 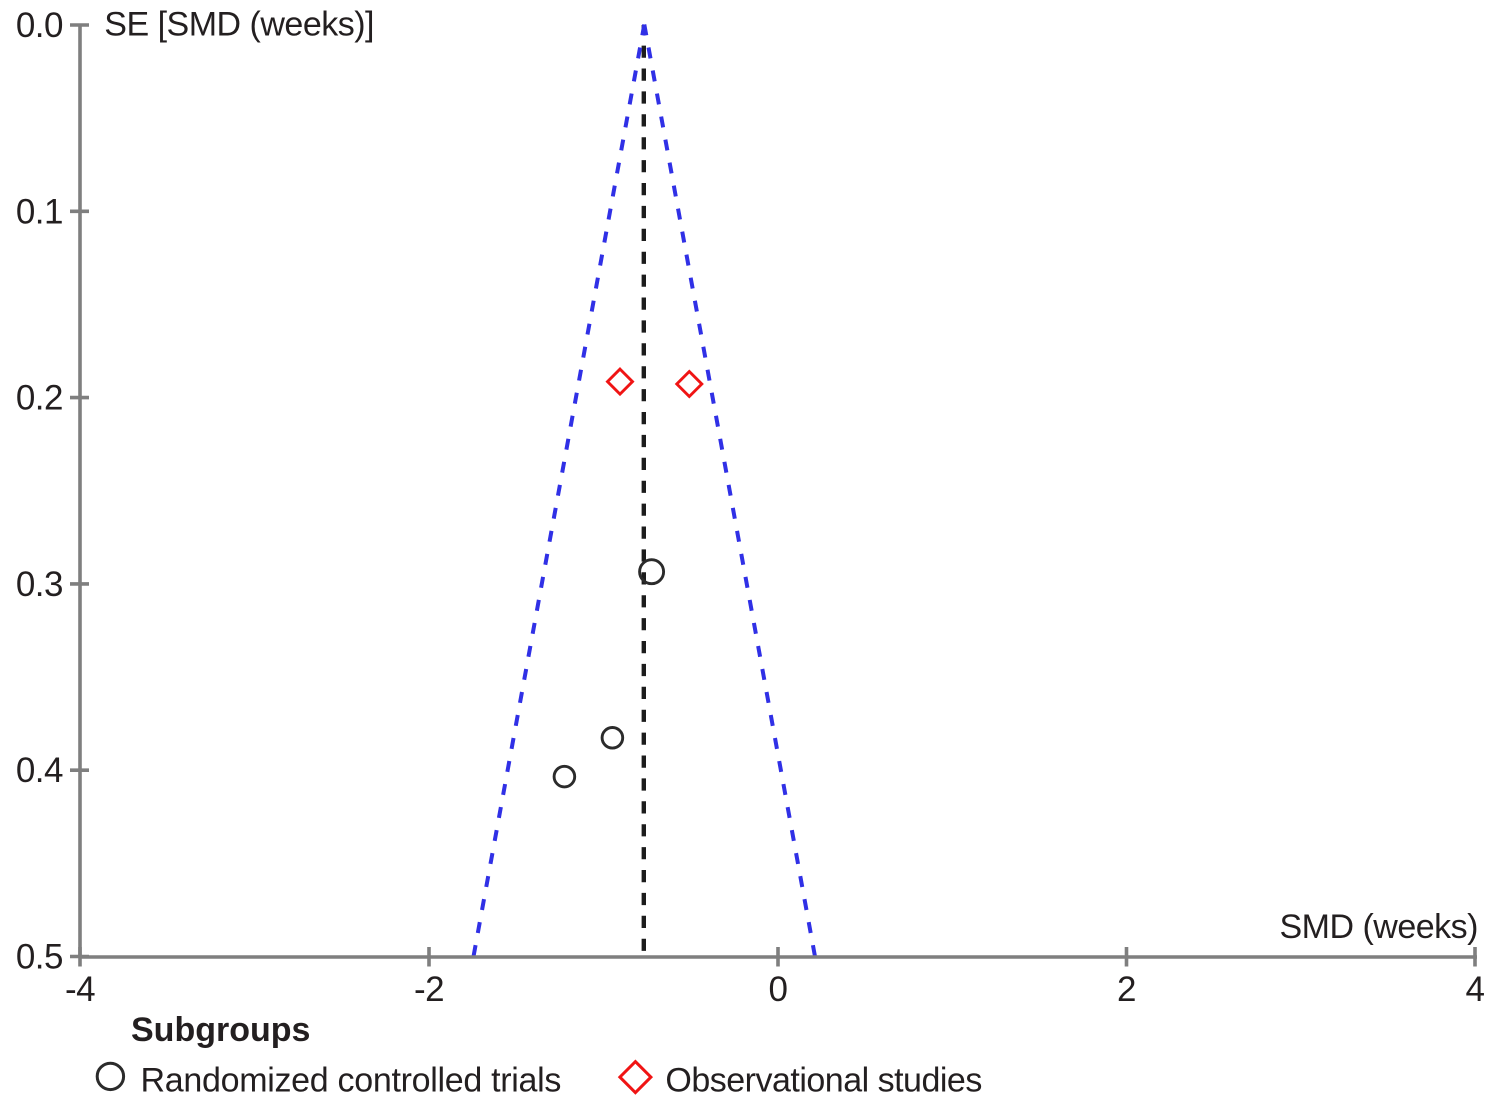 I want to click on svg-text: 0.3, so click(x=39, y=584).